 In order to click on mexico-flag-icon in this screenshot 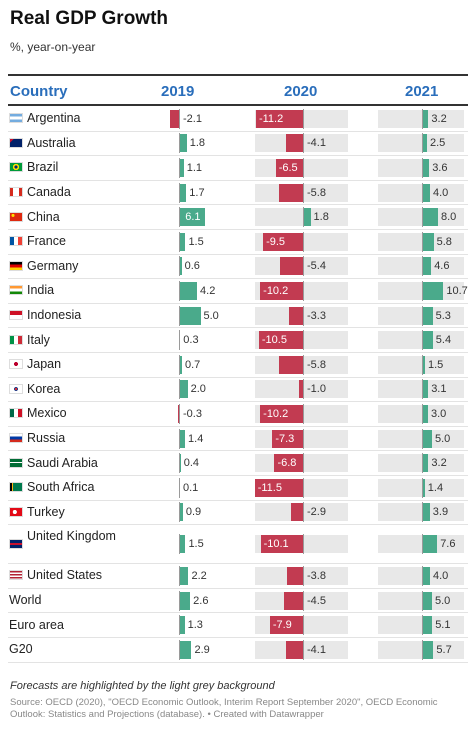, I will do `click(16, 413)`.